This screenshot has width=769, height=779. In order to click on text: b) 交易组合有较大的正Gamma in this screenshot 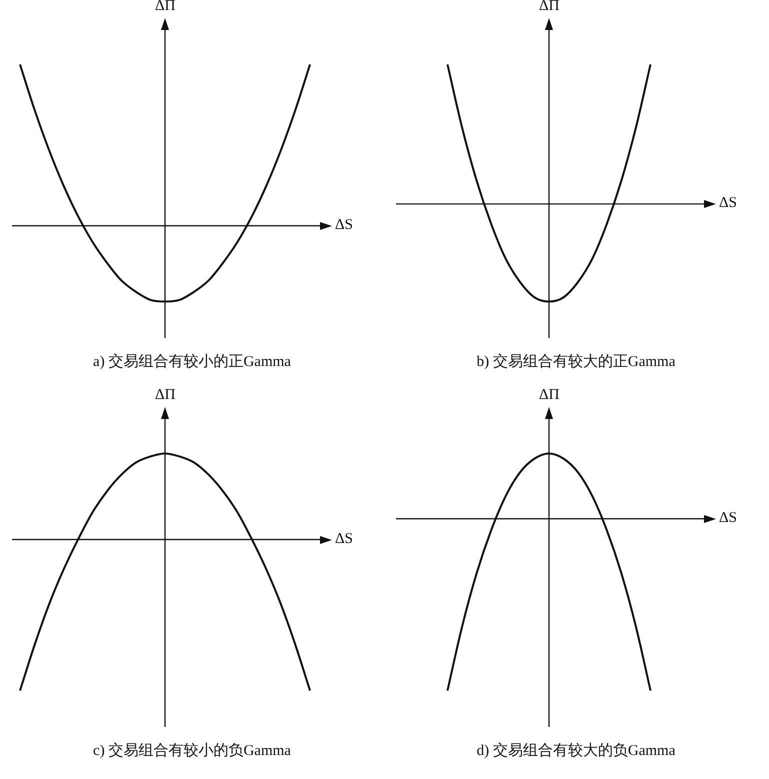, I will do `click(576, 361)`.